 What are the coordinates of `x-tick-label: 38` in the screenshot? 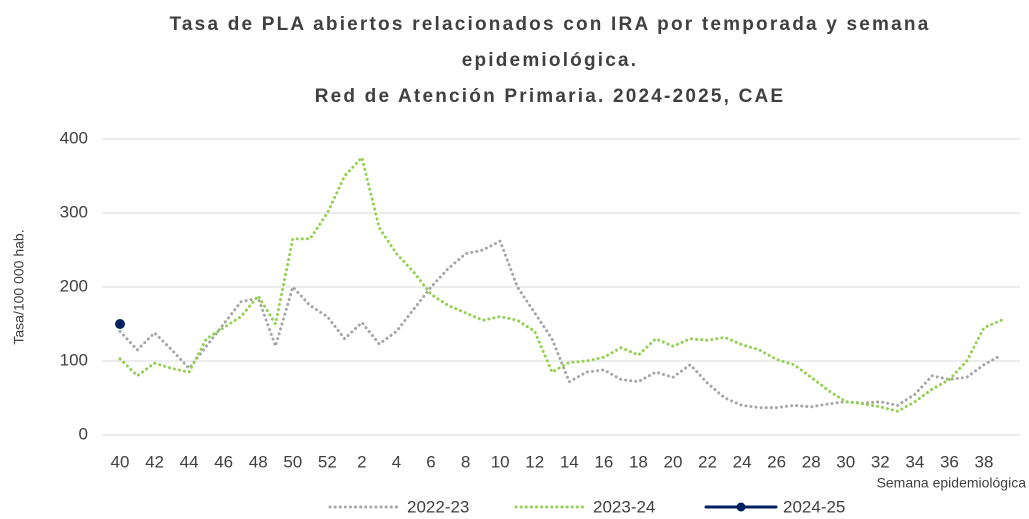 It's located at (984, 461).